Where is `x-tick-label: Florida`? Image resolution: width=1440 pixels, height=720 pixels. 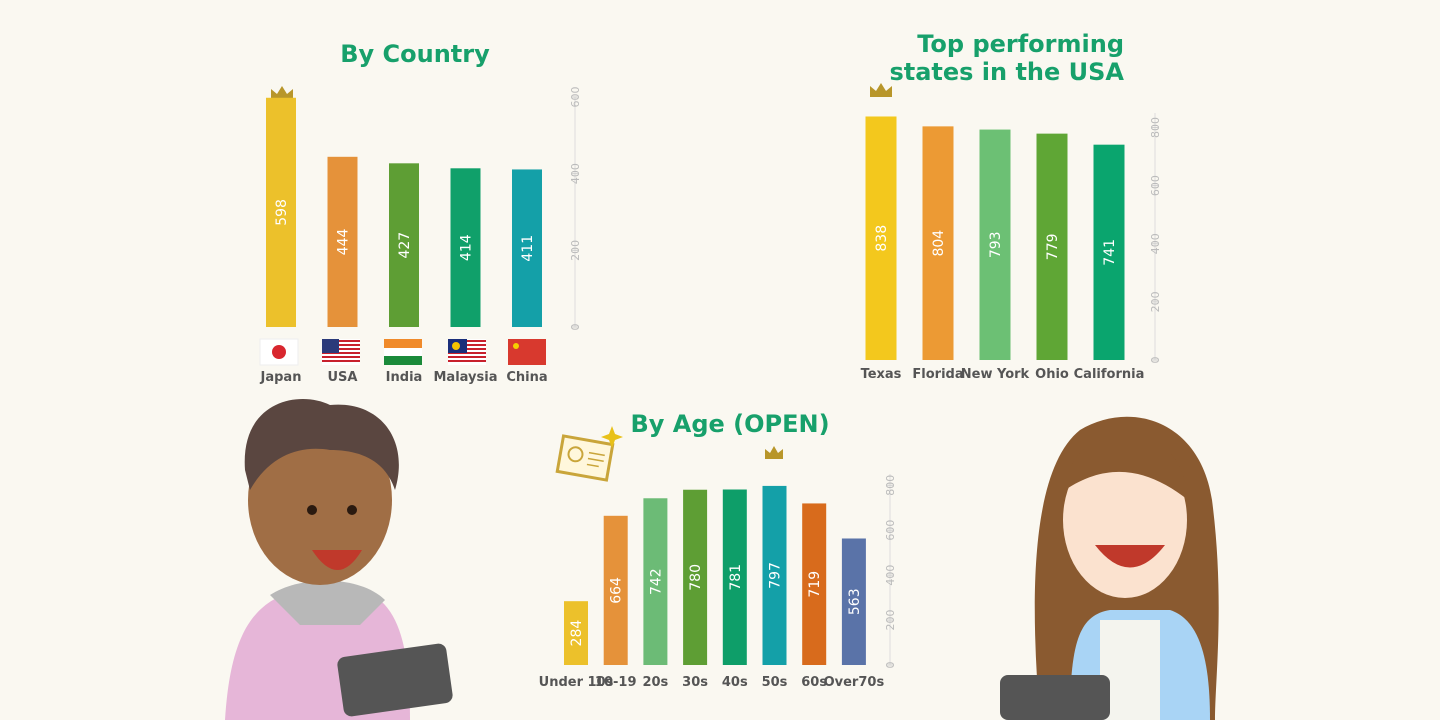
x-tick-label: Florida is located at coordinates (937, 374).